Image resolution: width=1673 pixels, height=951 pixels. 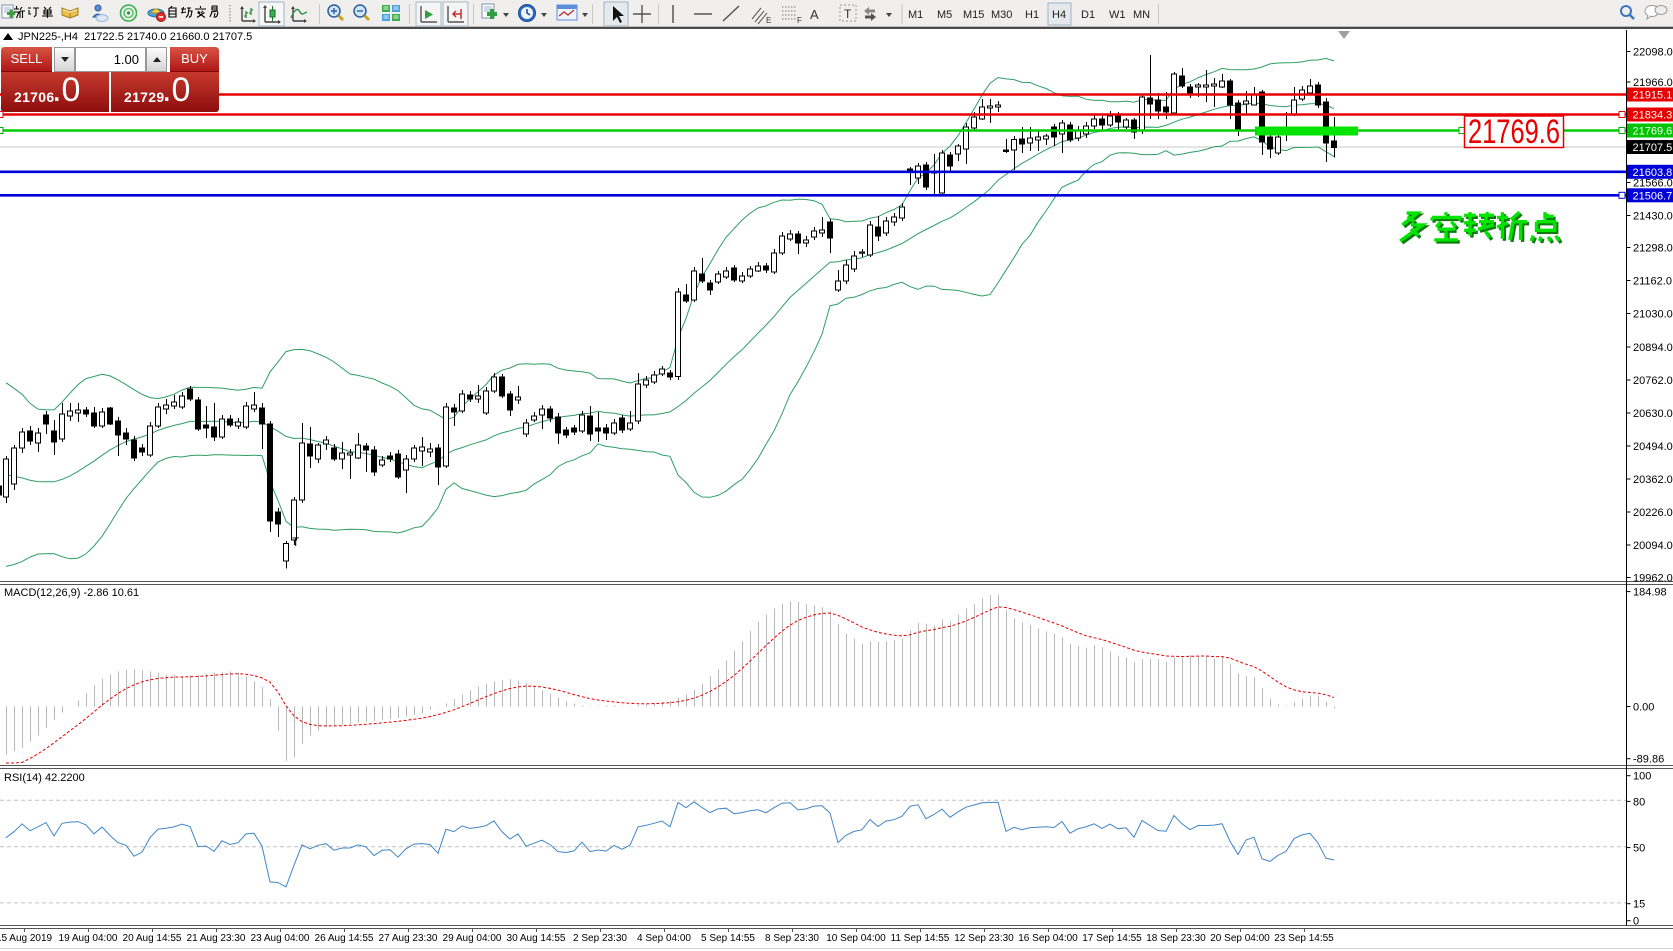 What do you see at coordinates (1653, 148) in the screenshot?
I see `svg-text: 21707.5` at bounding box center [1653, 148].